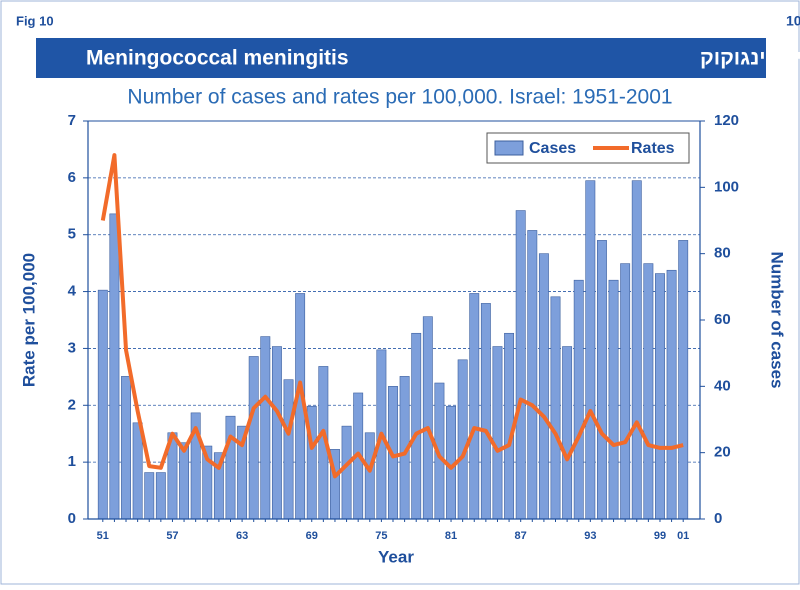 The height and width of the screenshot is (590, 800). Describe the element at coordinates (722, 385) in the screenshot. I see `y2-tick-label: 40` at that location.